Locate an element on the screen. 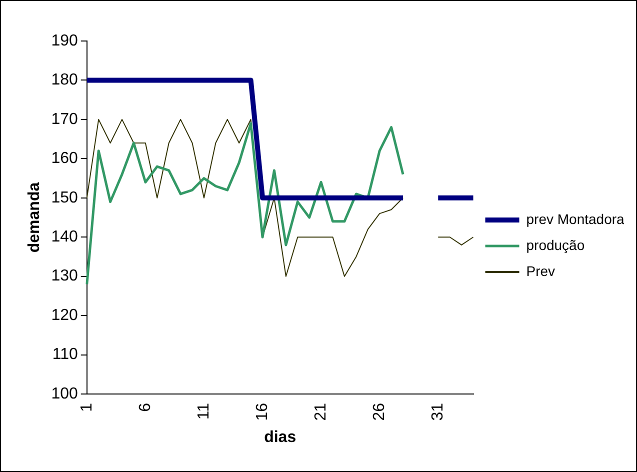 This screenshot has height=472, width=637. x-tick-label: 11 is located at coordinates (203, 411).